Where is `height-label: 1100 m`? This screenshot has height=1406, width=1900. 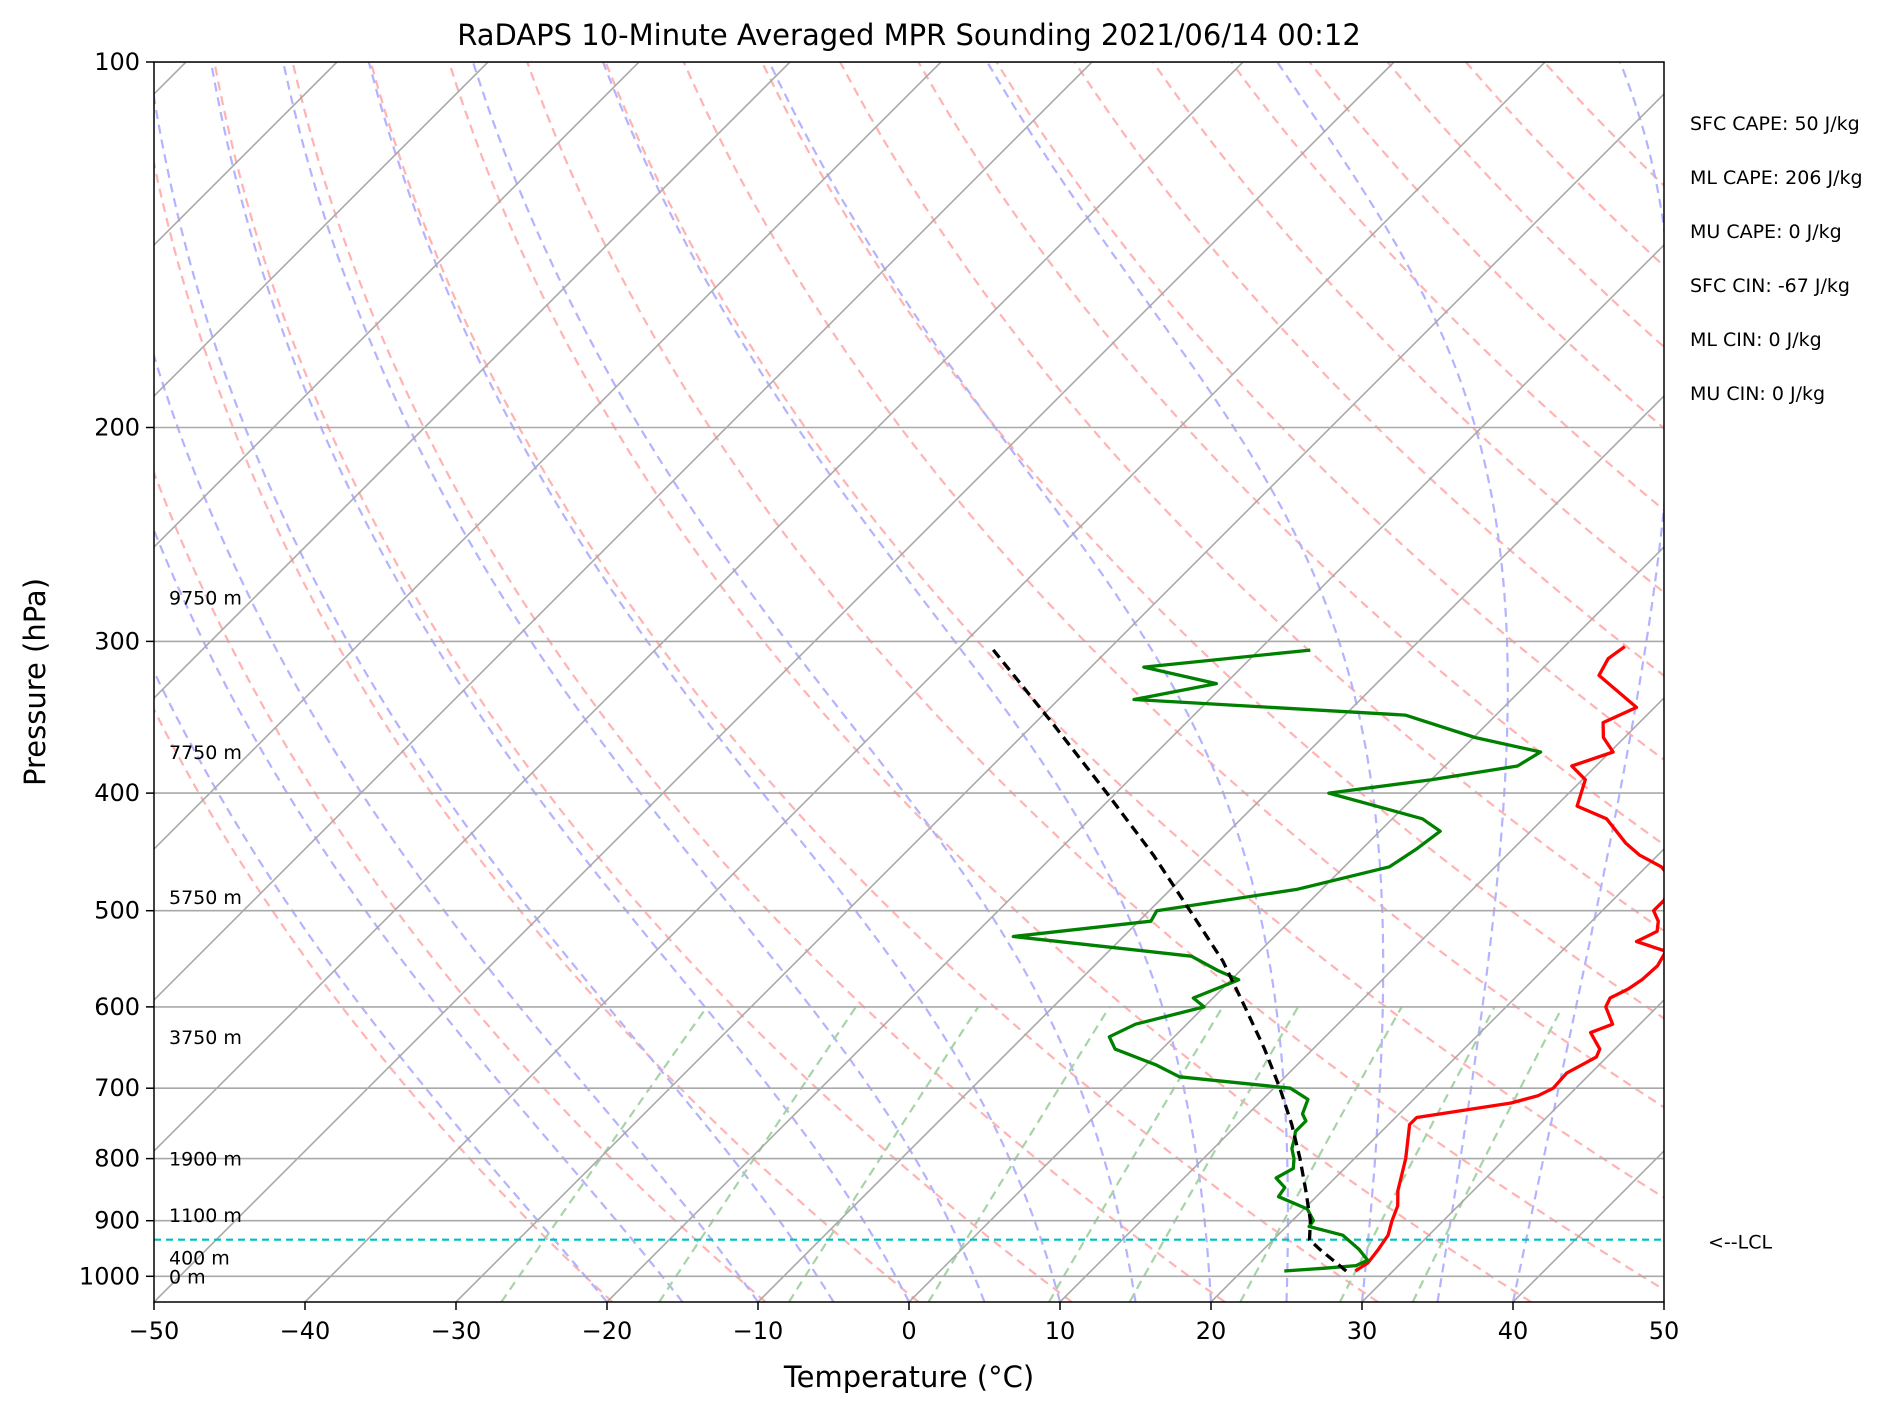
height-label: 1100 m is located at coordinates (205, 1216).